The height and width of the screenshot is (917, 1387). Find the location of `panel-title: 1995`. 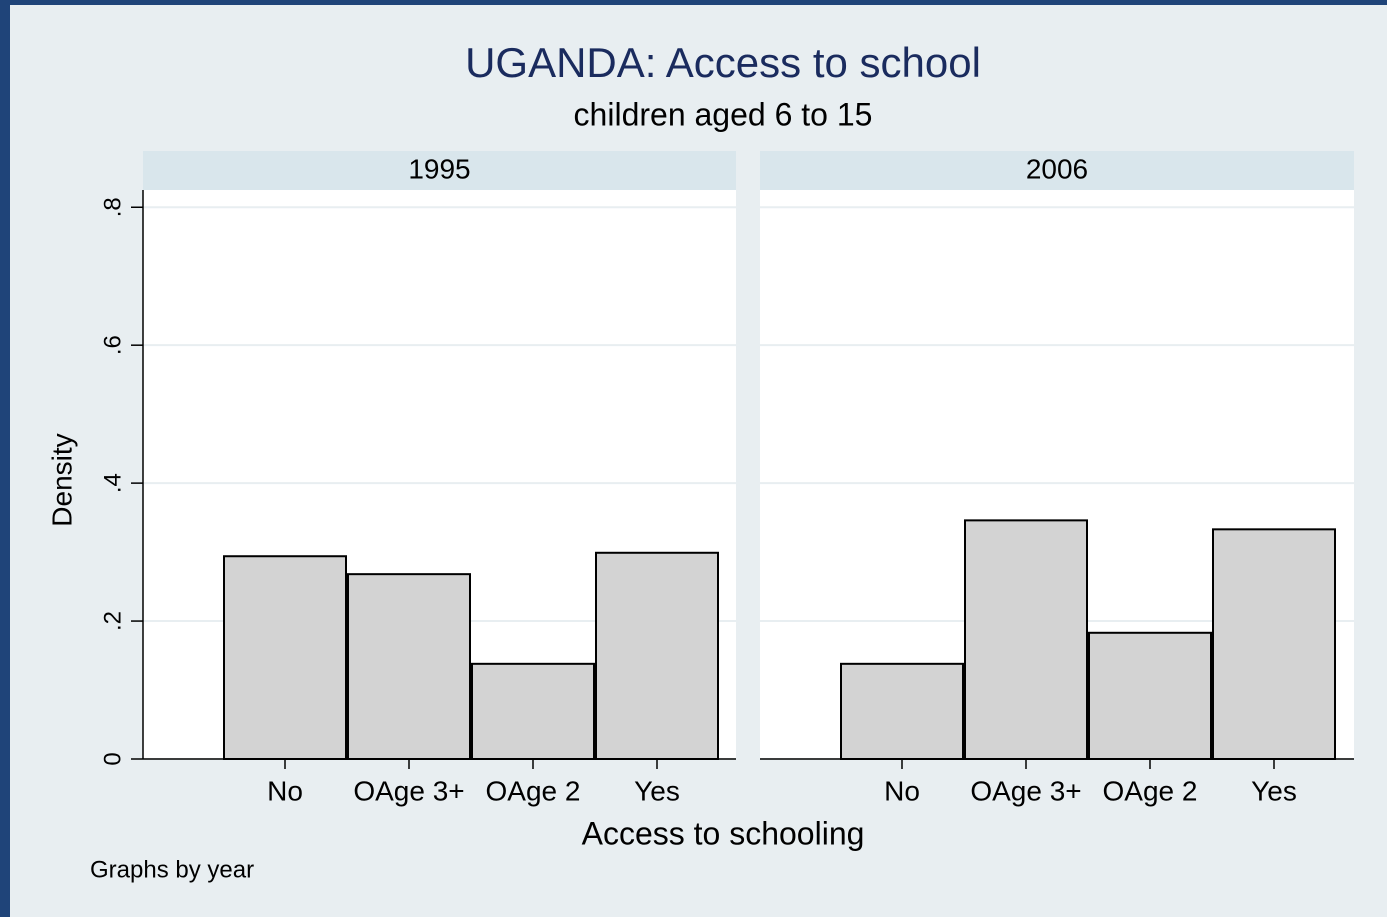

panel-title: 1995 is located at coordinates (439, 168).